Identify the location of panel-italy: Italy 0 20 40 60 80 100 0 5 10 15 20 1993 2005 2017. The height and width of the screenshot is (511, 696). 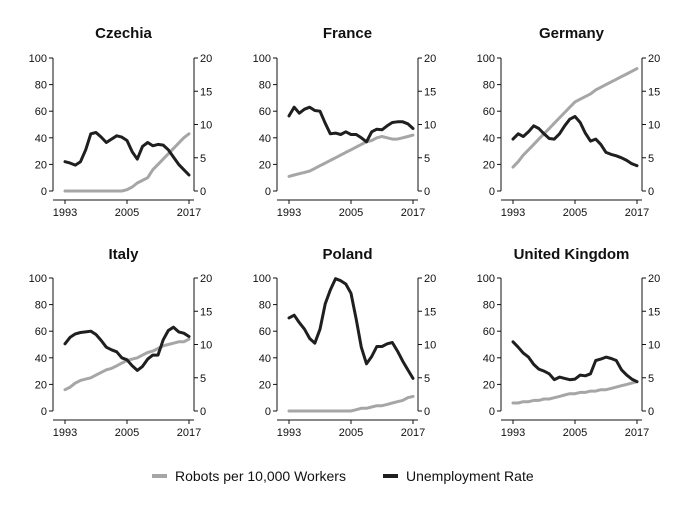
(121, 342).